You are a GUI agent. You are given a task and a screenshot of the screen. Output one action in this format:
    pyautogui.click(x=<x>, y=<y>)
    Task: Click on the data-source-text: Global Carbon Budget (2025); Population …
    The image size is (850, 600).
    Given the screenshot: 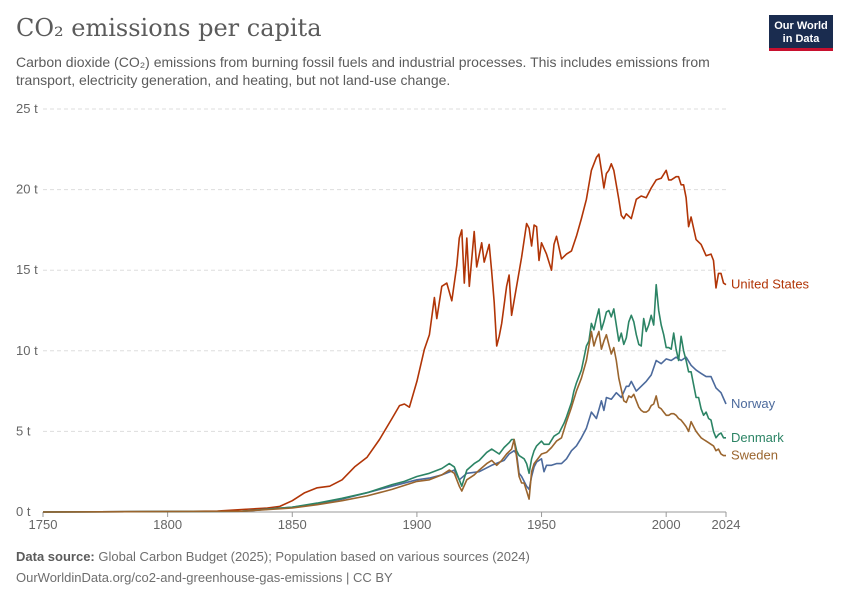 What is the action you would take?
    pyautogui.click(x=312, y=556)
    